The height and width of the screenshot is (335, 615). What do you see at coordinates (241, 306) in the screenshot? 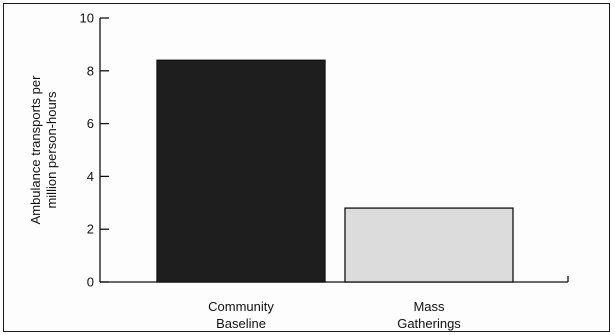
I see `category-label: Community` at bounding box center [241, 306].